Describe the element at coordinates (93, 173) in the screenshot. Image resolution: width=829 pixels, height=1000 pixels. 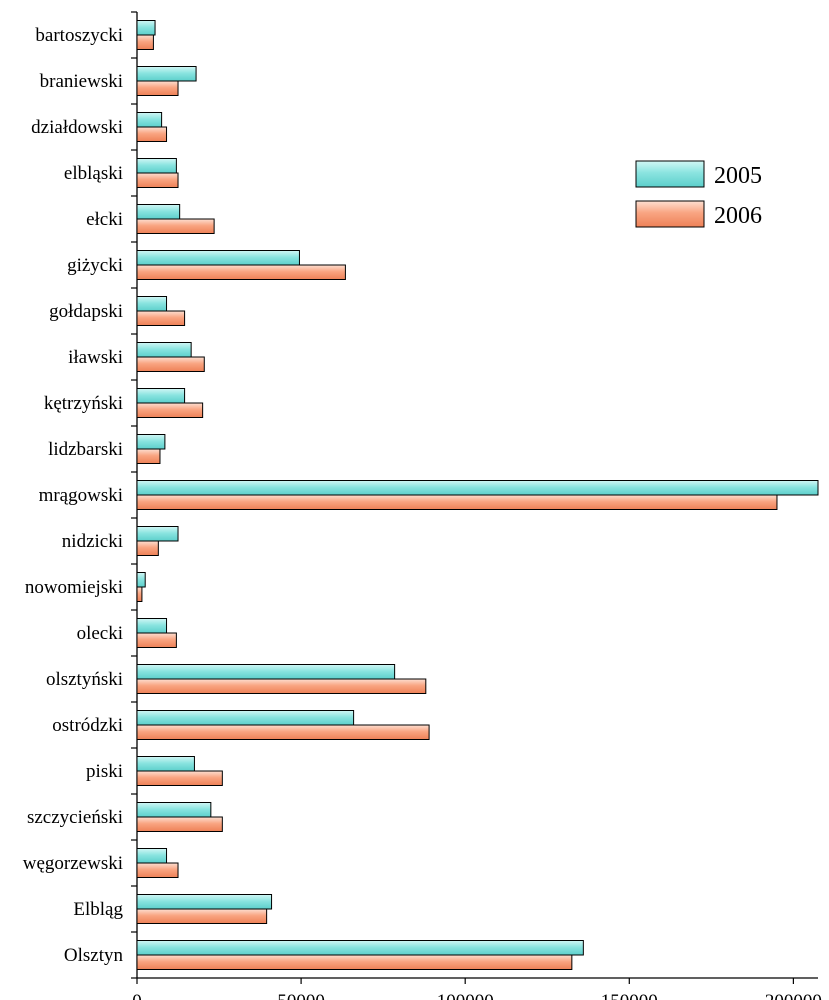
I see `category-label: elbląski` at that location.